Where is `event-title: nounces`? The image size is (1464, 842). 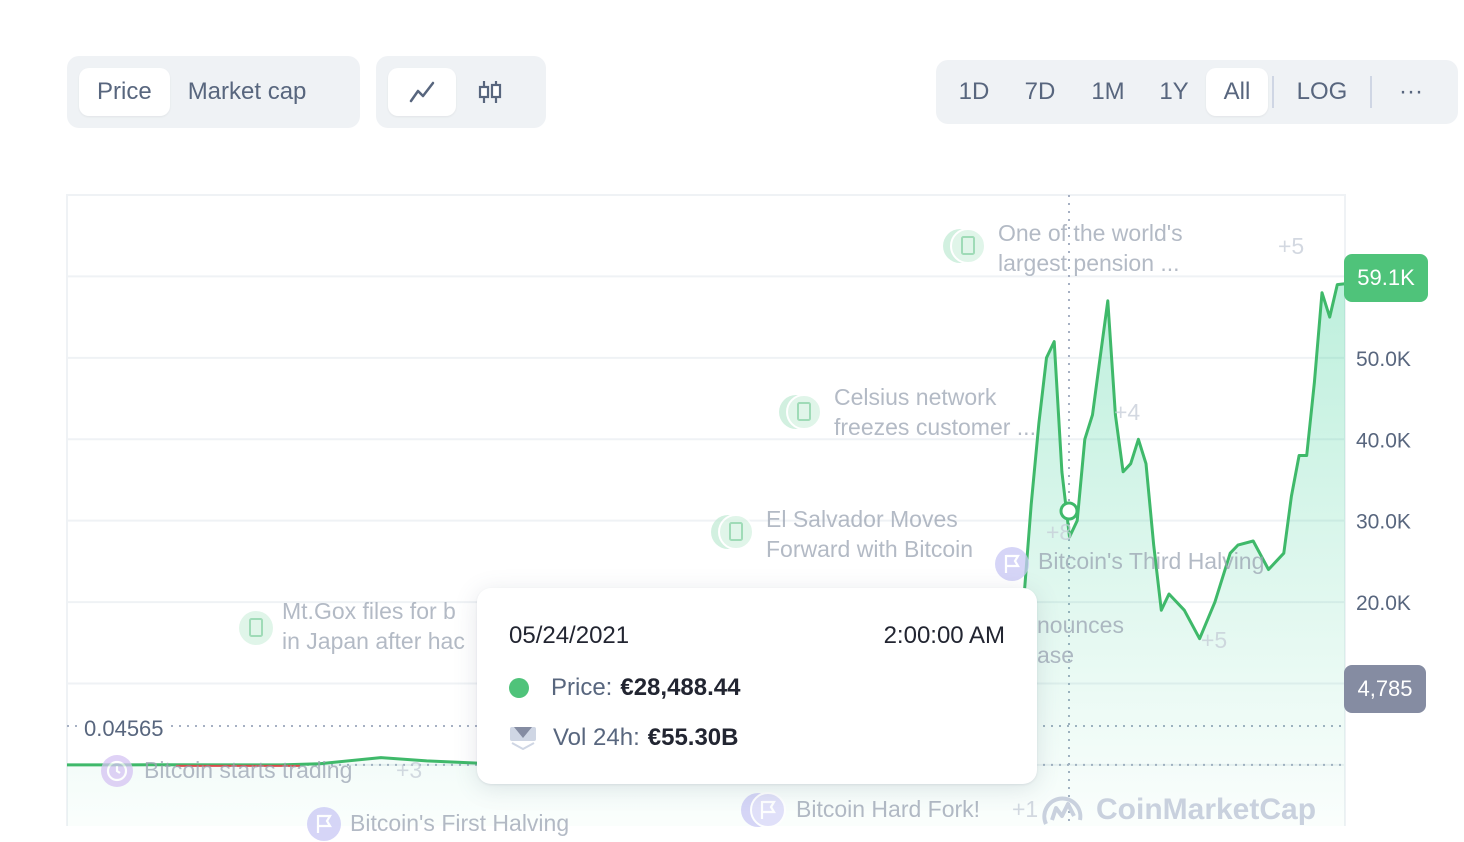
event-title: nounces is located at coordinates (1080, 625).